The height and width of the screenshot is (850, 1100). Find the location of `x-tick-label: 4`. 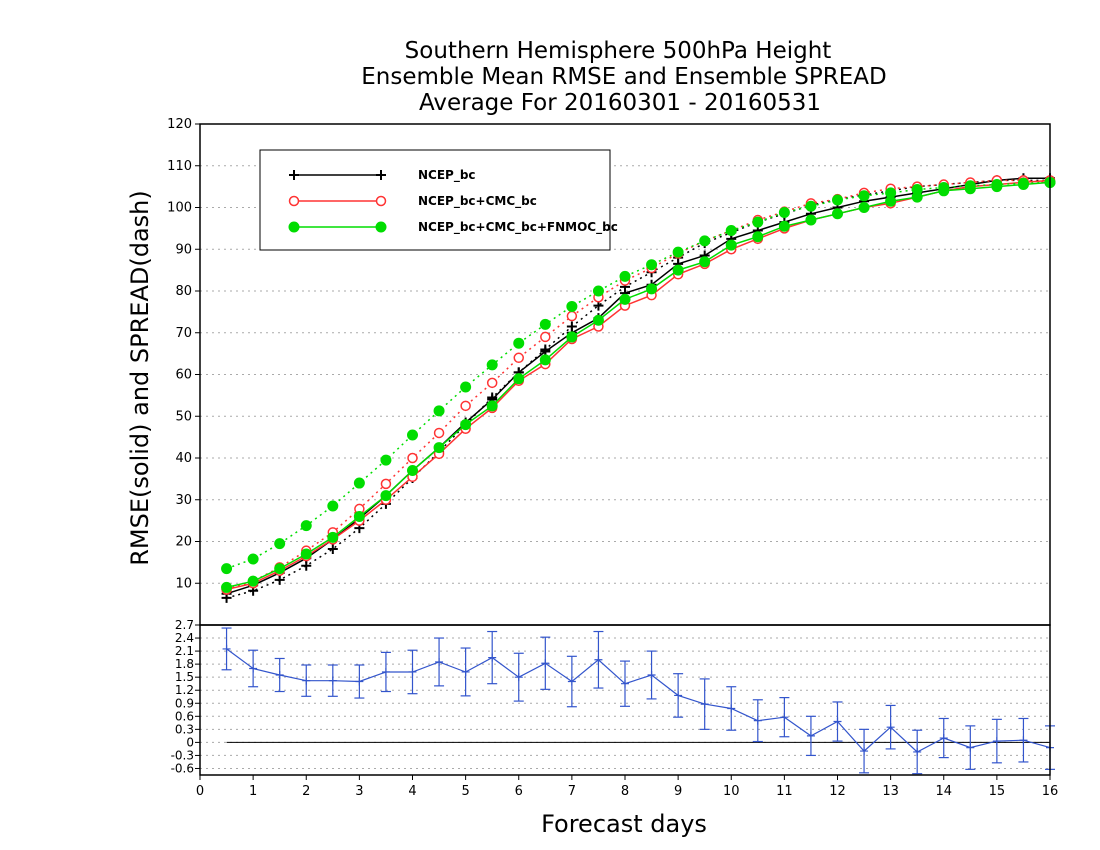

x-tick-label: 4 is located at coordinates (412, 791).